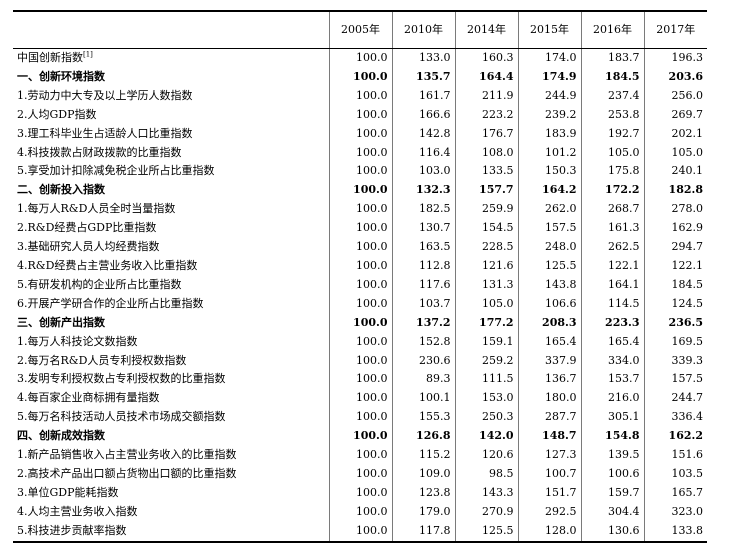 The height and width of the screenshot is (548, 737). What do you see at coordinates (612, 399) in the screenshot?
I see `value-cell: 216.0` at bounding box center [612, 399].